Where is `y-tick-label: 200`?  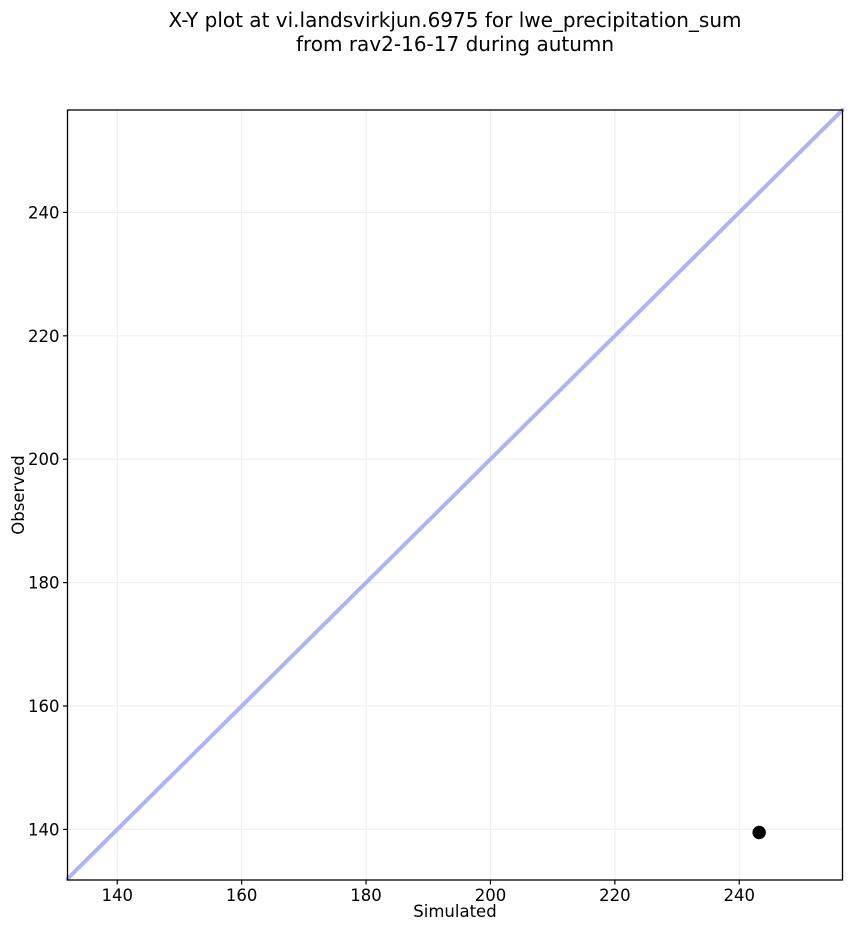
y-tick-label: 200 is located at coordinates (44, 459).